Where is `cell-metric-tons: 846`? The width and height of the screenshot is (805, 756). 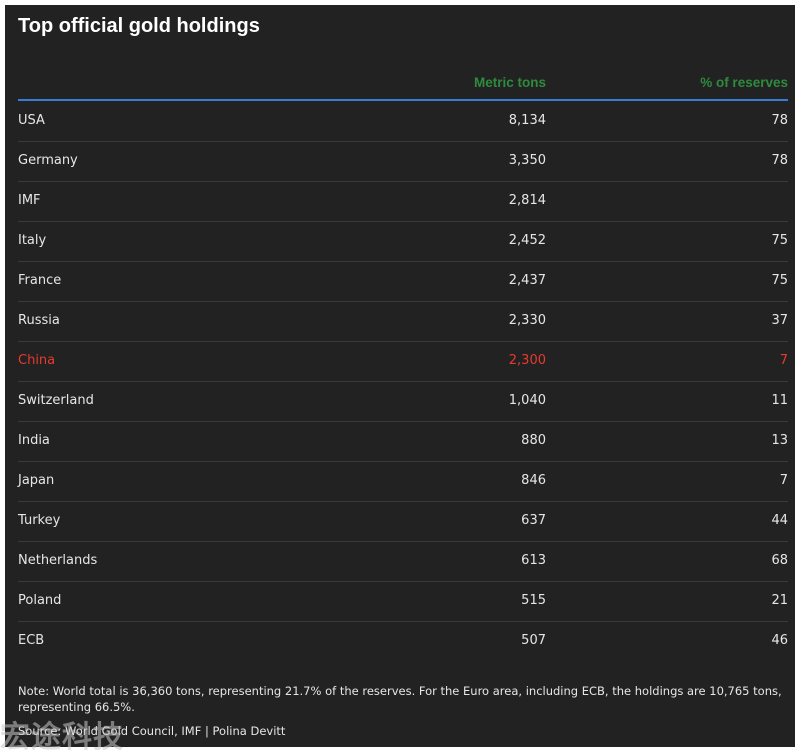
cell-metric-tons: 846 is located at coordinates (533, 480).